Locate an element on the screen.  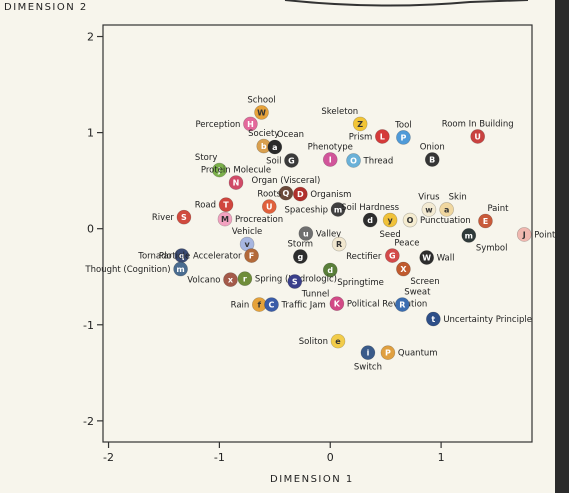
data-point: t Uncertainty Principle is located at coordinates (479, 319).